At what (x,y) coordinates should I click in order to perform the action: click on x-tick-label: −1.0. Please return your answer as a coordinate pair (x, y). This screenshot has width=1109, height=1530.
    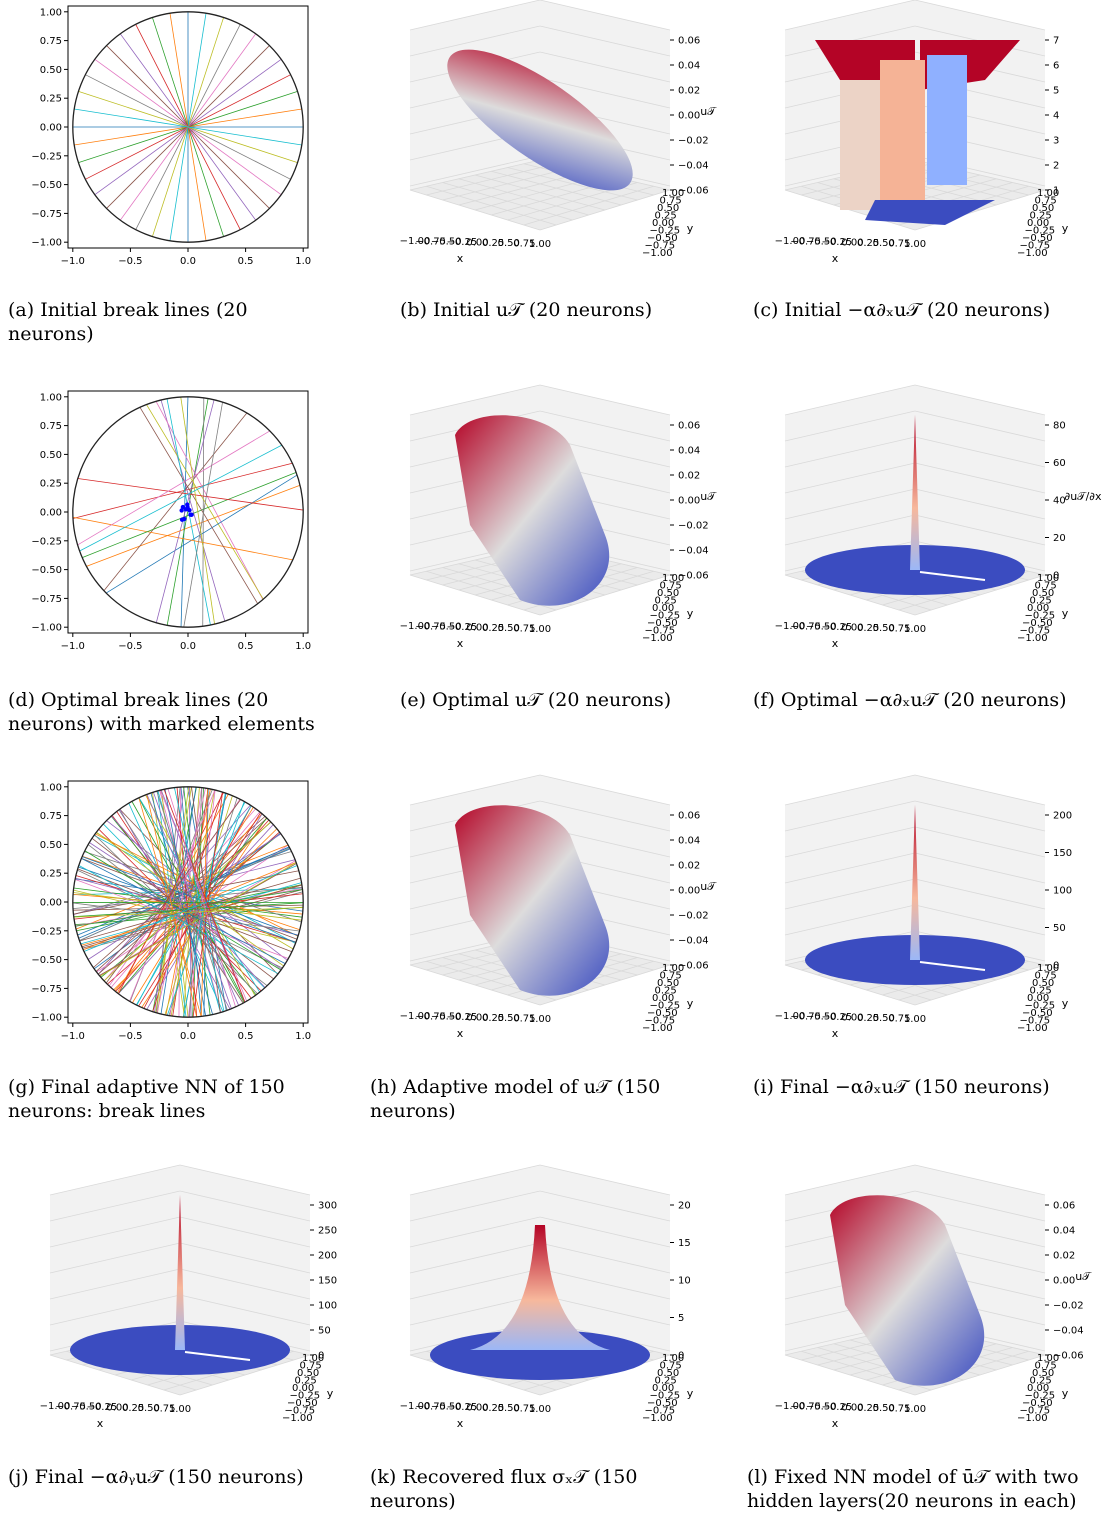
    Looking at the image, I should click on (73, 261).